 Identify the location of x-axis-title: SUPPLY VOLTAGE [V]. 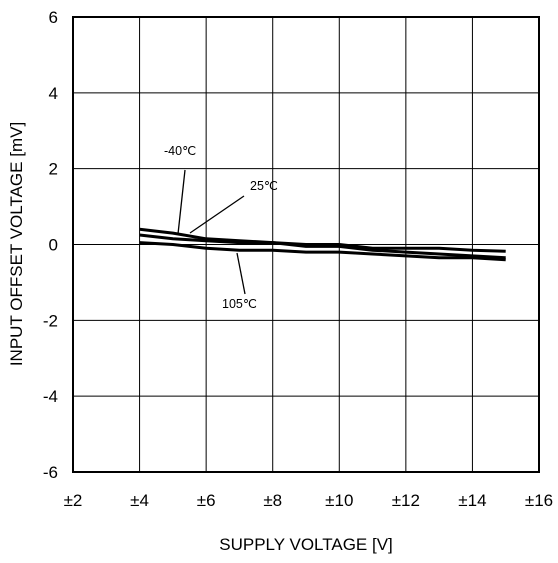
(306, 544).